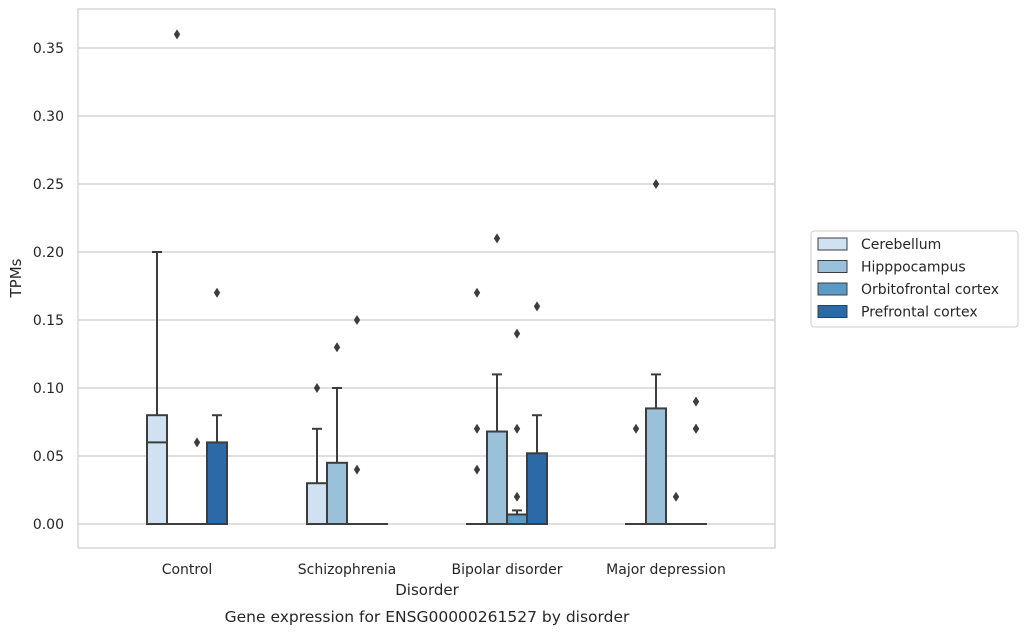  I want to click on y-tick-label: 0.15, so click(48, 321).